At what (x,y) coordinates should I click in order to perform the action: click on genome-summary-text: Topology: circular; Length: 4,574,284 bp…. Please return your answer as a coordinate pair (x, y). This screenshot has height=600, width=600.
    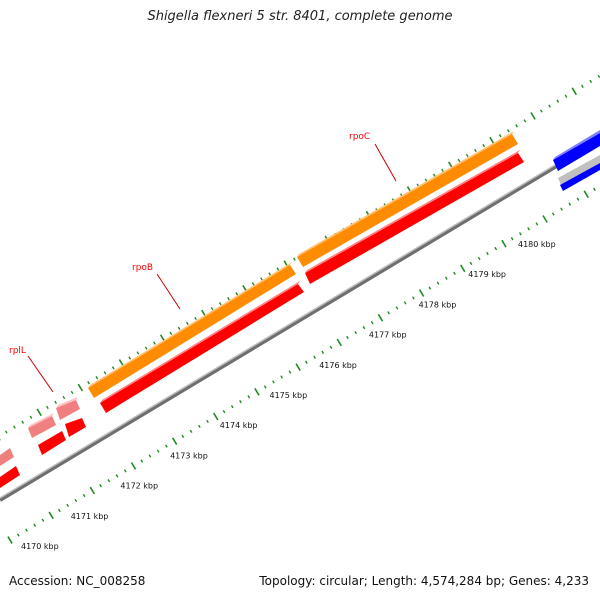
    Looking at the image, I should click on (424, 581).